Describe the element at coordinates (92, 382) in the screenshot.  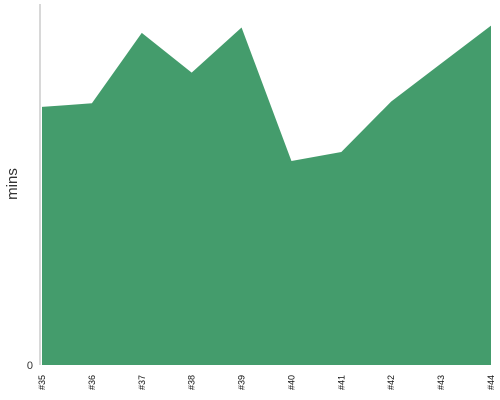
I see `x-tick-label: #36` at that location.